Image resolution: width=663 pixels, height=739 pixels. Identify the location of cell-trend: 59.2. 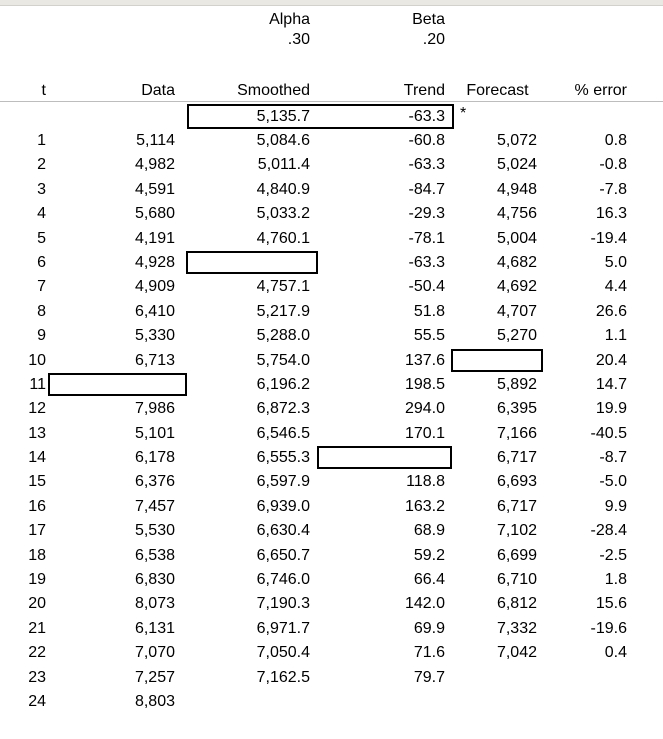
(429, 555).